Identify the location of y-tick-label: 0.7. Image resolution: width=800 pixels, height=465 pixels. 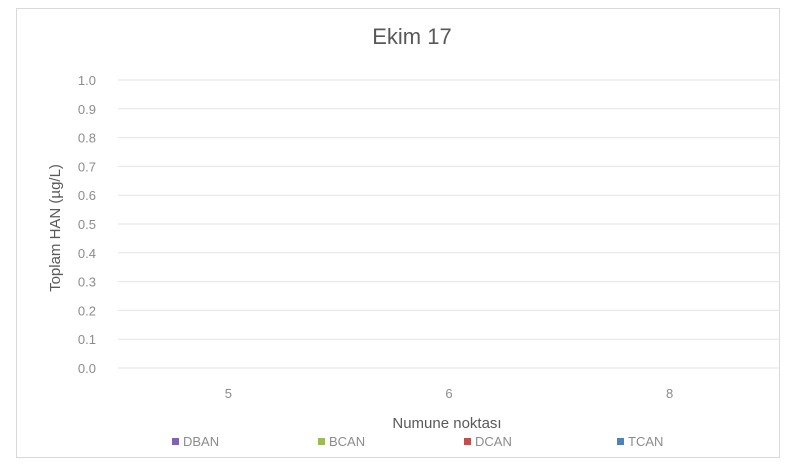
(87, 166).